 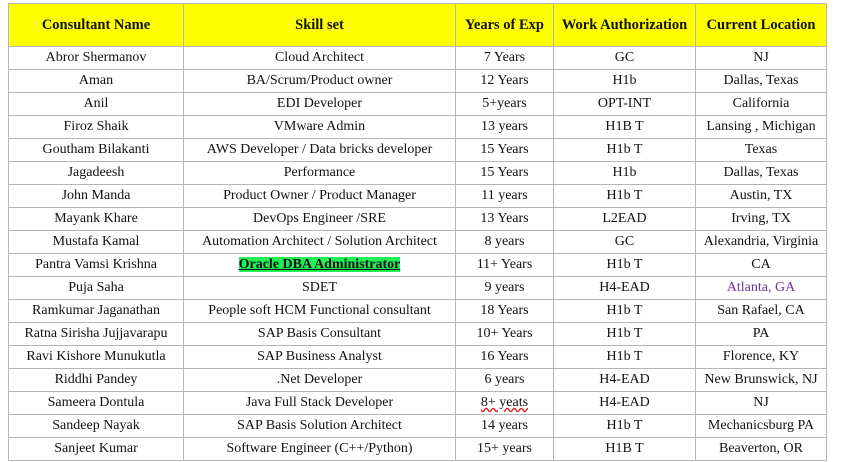 I want to click on table-cell: Irving, TX, so click(x=761, y=219).